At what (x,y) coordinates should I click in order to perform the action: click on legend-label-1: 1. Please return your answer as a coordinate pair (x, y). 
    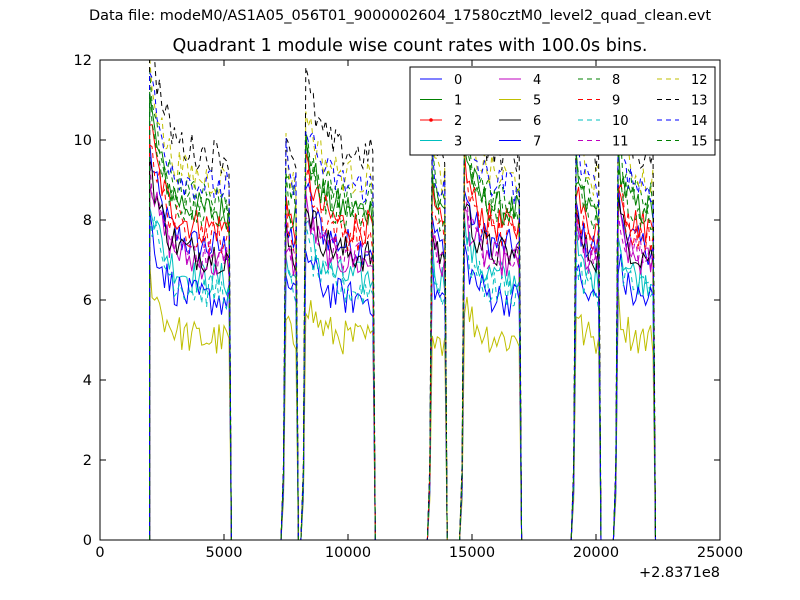
    Looking at the image, I should click on (458, 101).